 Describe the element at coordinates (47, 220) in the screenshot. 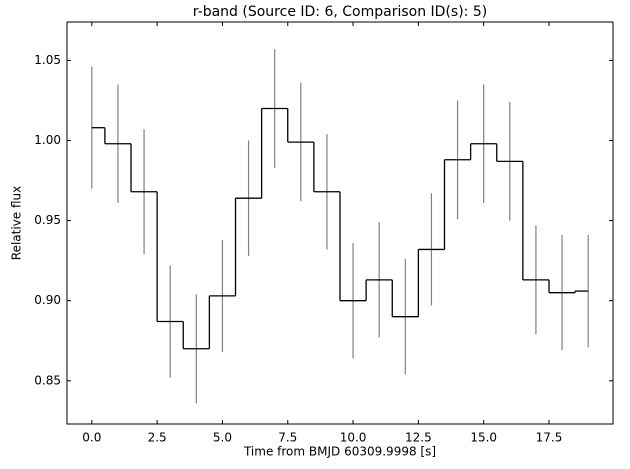

I see `y-tick-label: 0.95` at that location.